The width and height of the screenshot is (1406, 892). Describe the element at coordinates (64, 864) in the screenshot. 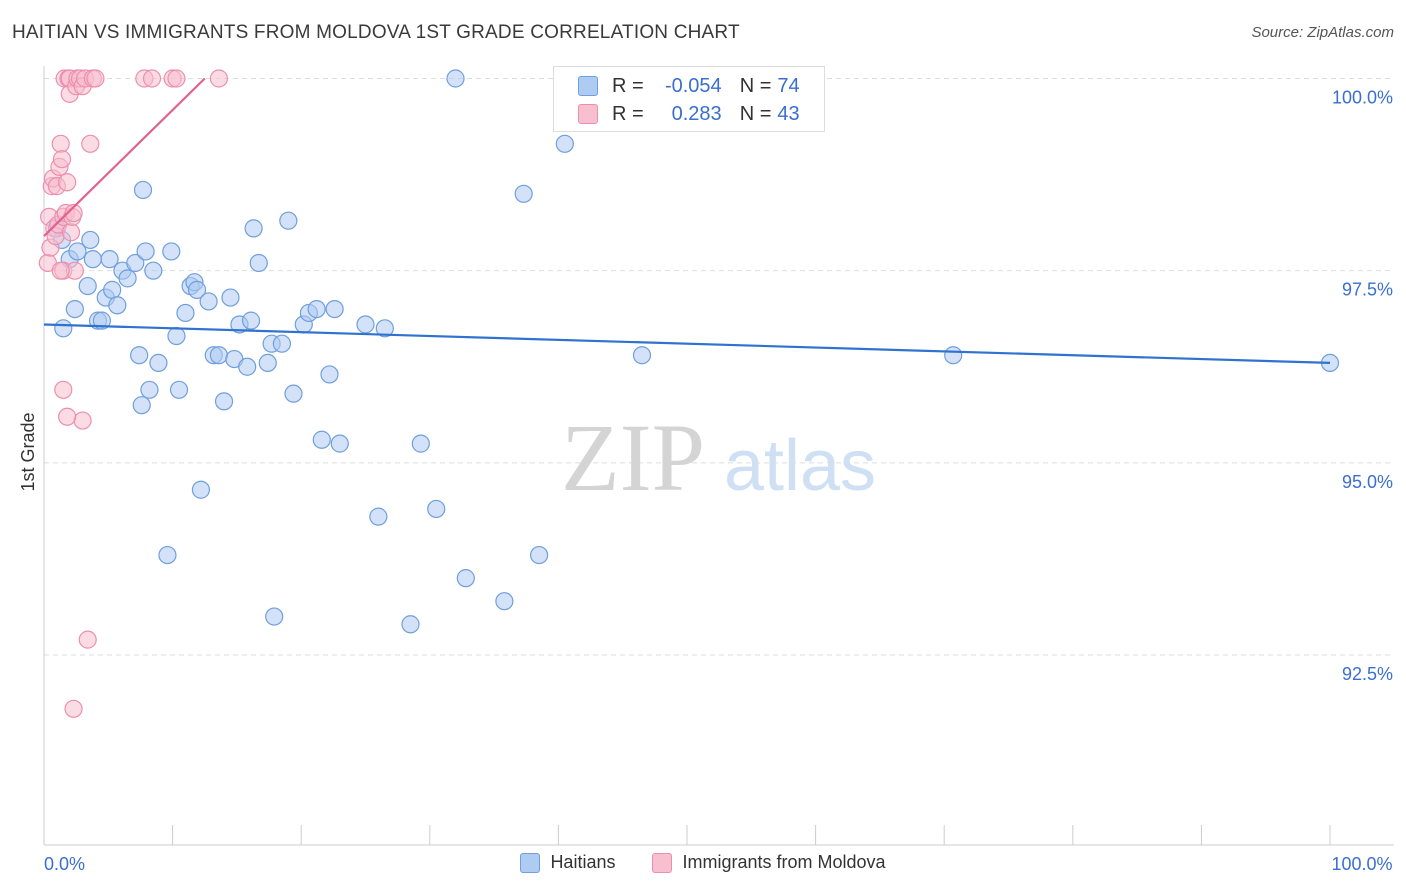

I see `x-tick-label: 0.0%` at that location.